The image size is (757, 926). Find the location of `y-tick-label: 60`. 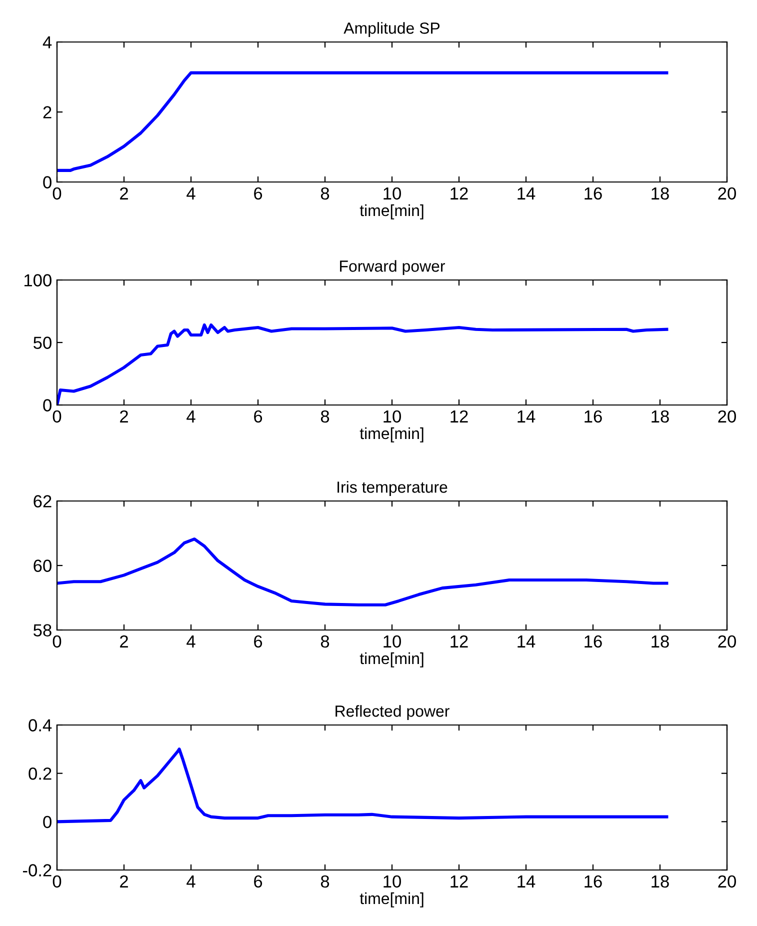

y-tick-label: 60 is located at coordinates (43, 566).